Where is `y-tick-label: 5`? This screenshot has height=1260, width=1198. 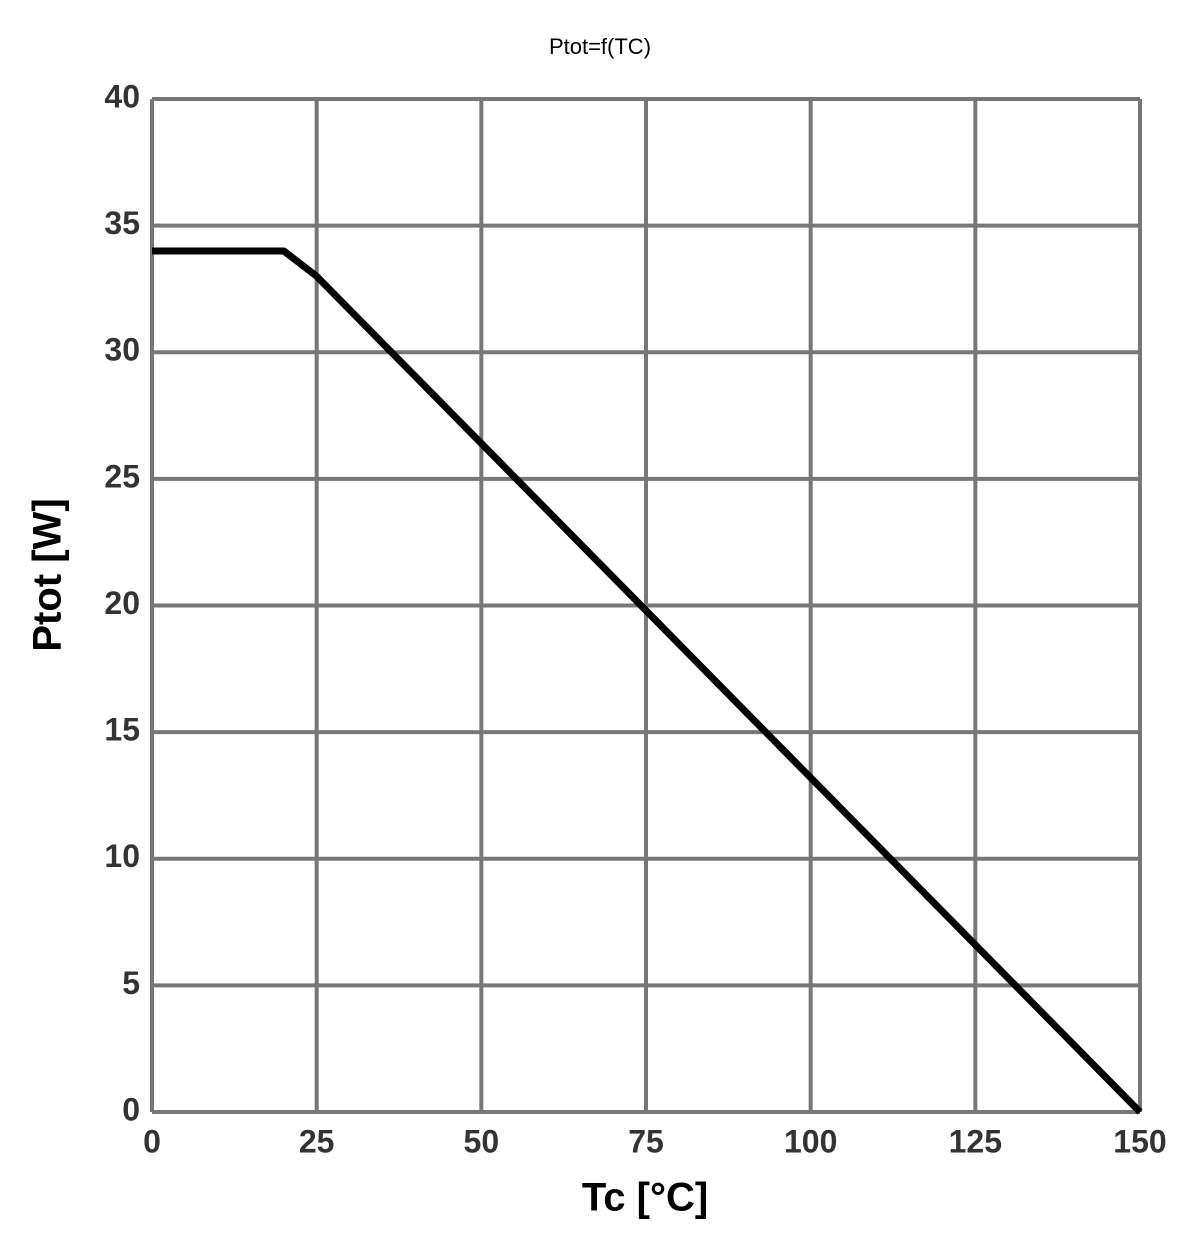 y-tick-label: 5 is located at coordinates (131, 983).